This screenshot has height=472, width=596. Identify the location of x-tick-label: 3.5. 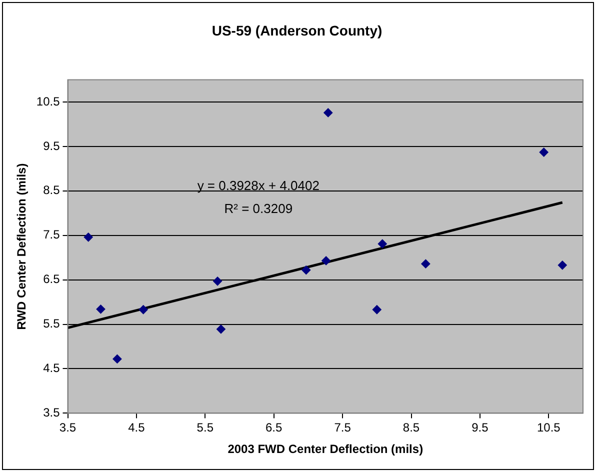
(67, 427).